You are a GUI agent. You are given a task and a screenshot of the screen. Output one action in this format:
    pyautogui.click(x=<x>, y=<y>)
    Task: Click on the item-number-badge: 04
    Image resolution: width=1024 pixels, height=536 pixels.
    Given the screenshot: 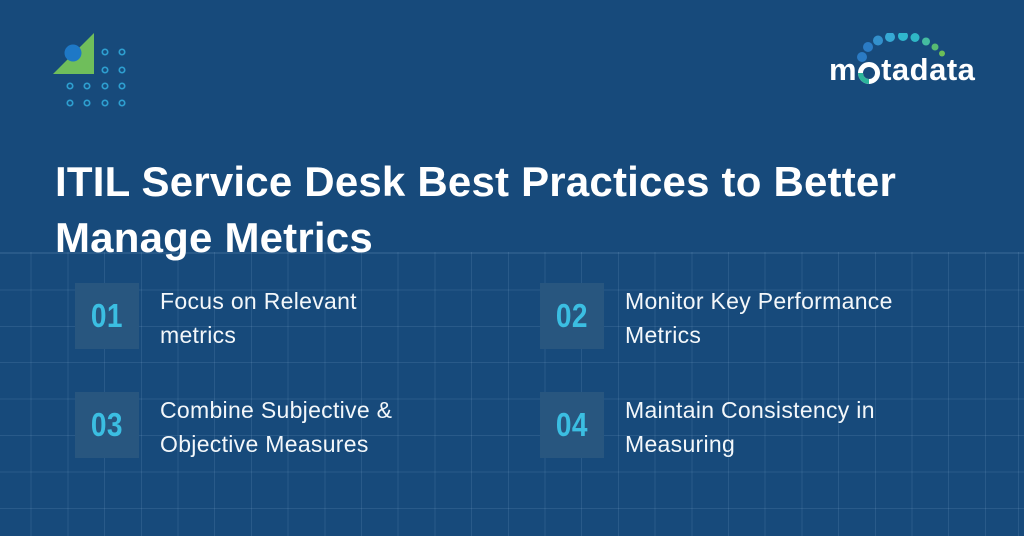 What is the action you would take?
    pyautogui.click(x=572, y=425)
    